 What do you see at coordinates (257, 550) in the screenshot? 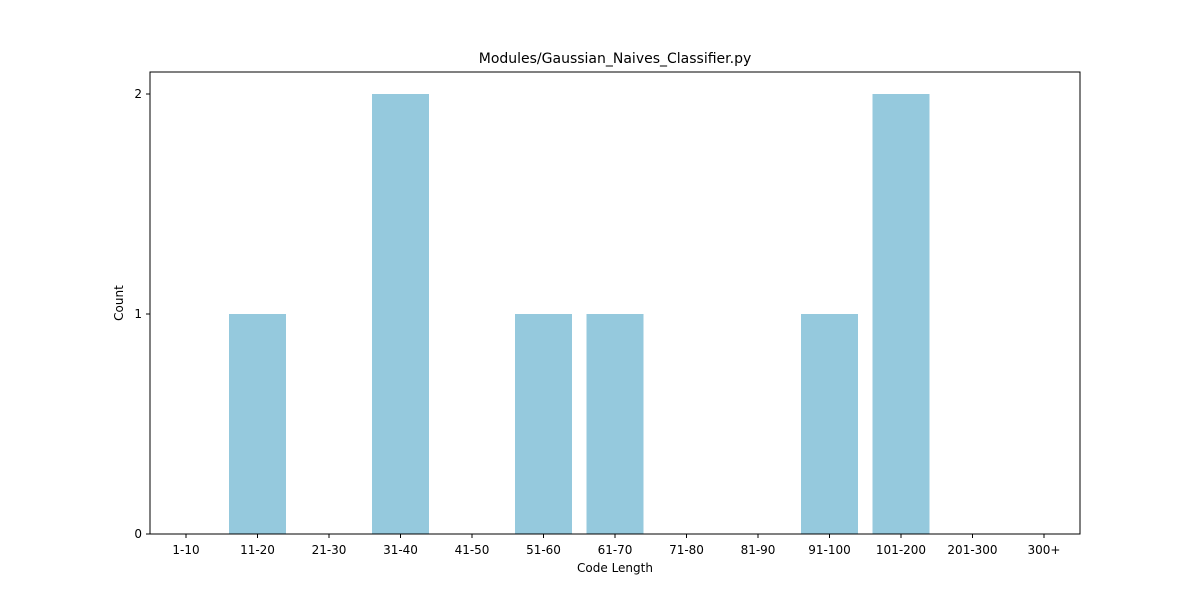
I see `x-tick-label: 11-20` at bounding box center [257, 550].